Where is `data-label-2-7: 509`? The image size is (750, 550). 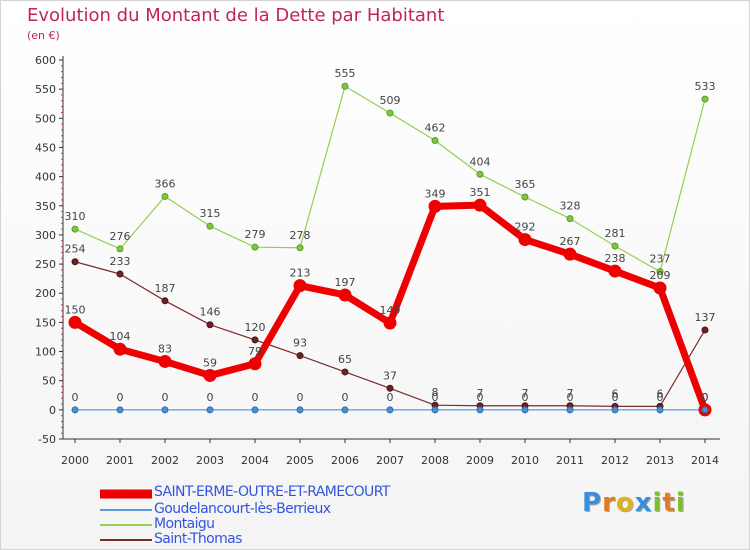
data-label-2-7: 509 is located at coordinates (390, 100).